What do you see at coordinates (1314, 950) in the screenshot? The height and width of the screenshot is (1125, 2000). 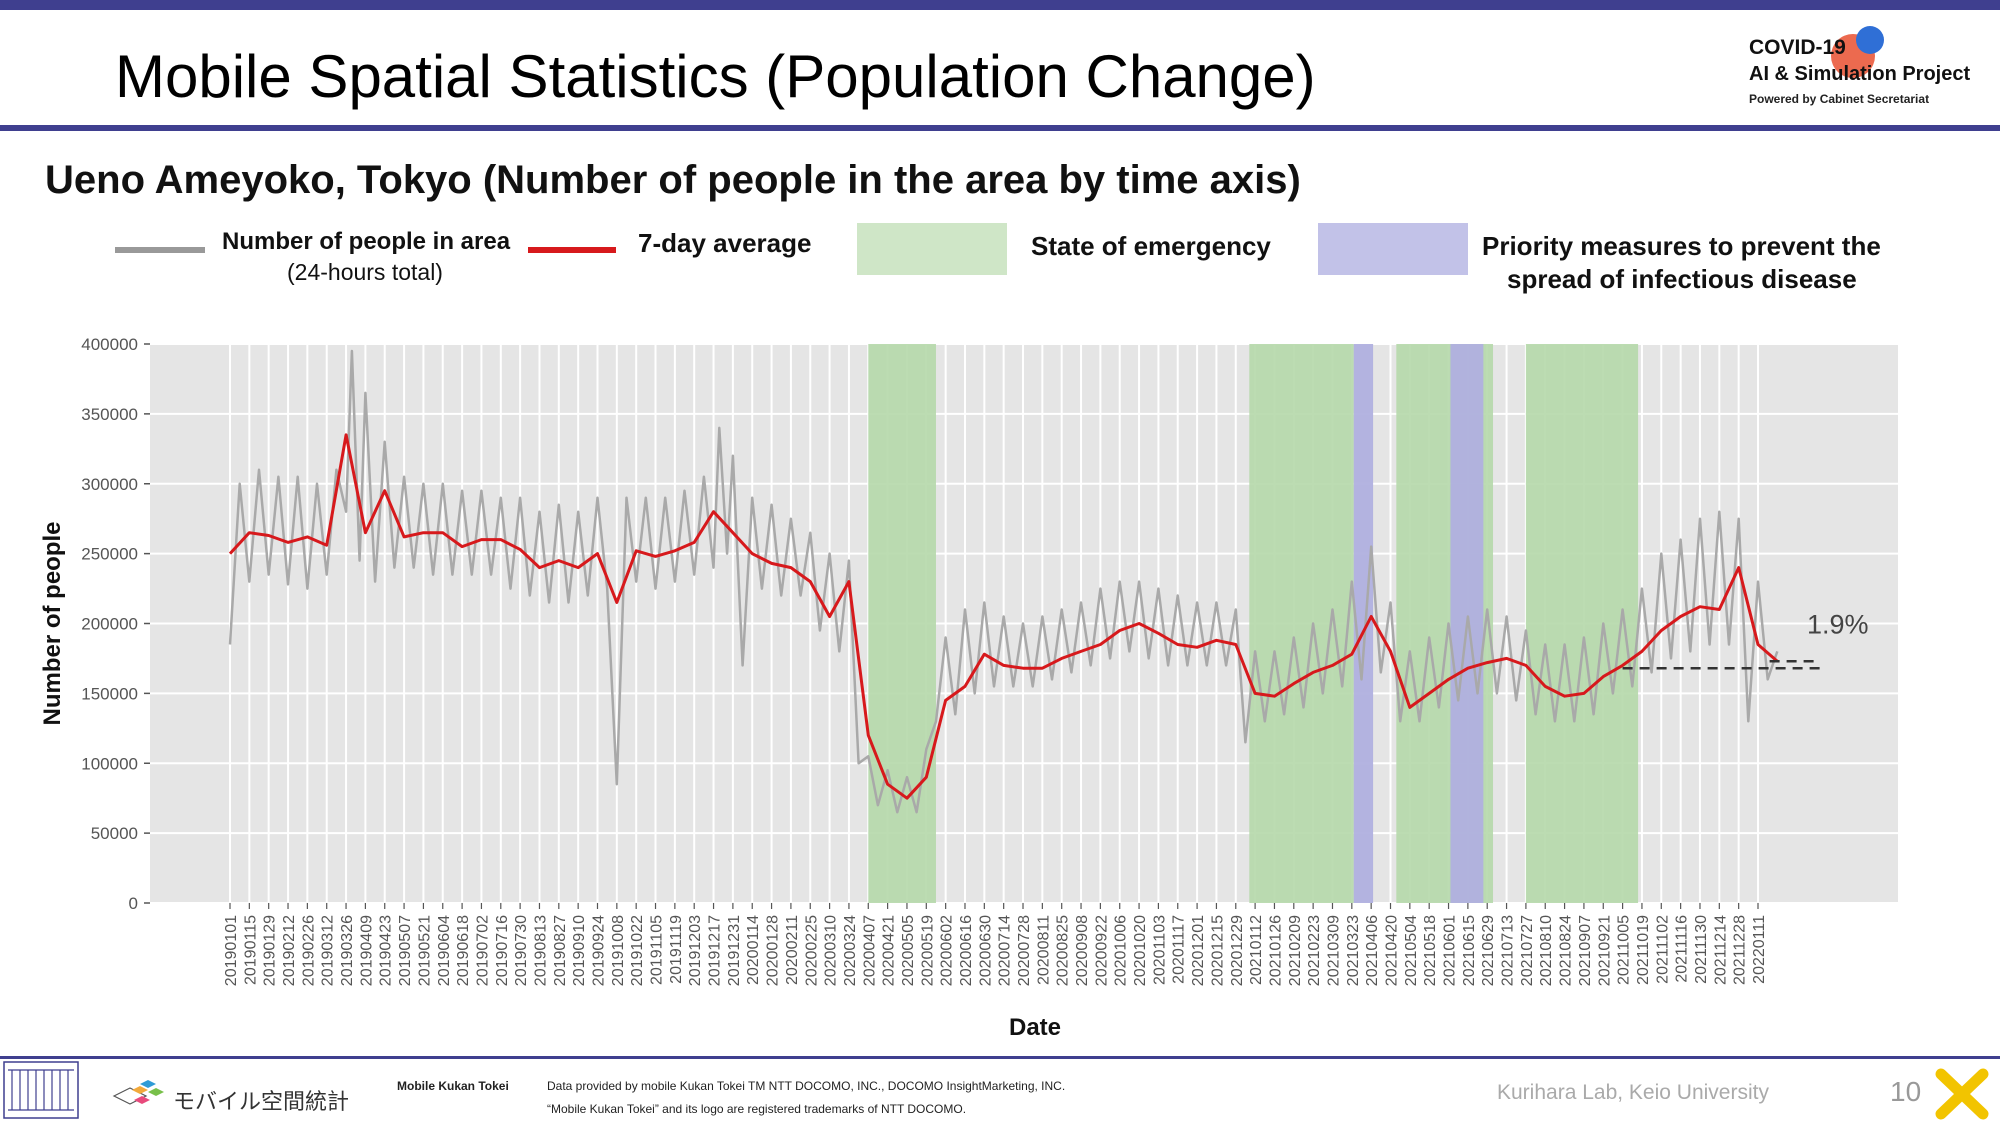 I see `x-tick-label: 20210223` at bounding box center [1314, 950].